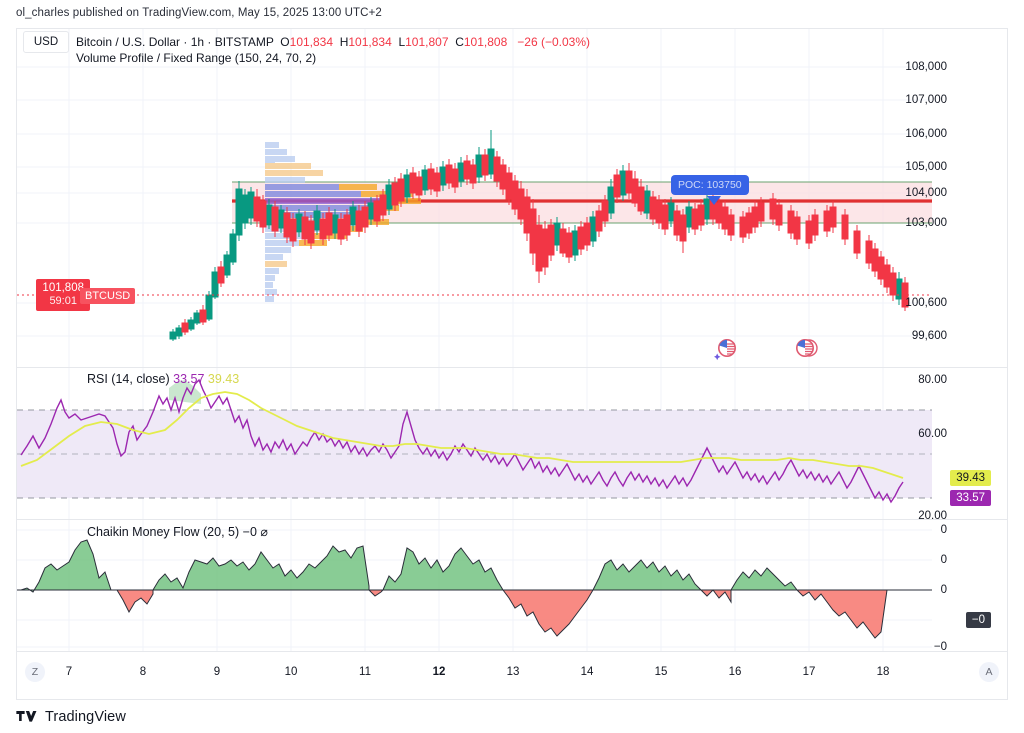 The width and height of the screenshot is (1024, 733). I want to click on time-tick: 17, so click(809, 672).